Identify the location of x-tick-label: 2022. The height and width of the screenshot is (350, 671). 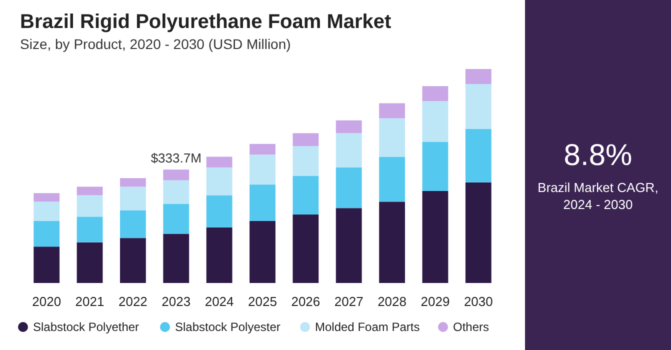
(133, 301).